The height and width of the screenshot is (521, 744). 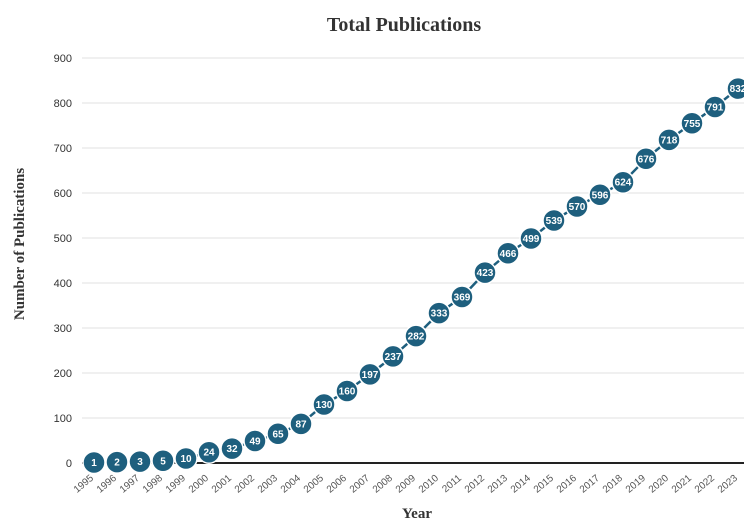 I want to click on data-label: 49, so click(x=255, y=441).